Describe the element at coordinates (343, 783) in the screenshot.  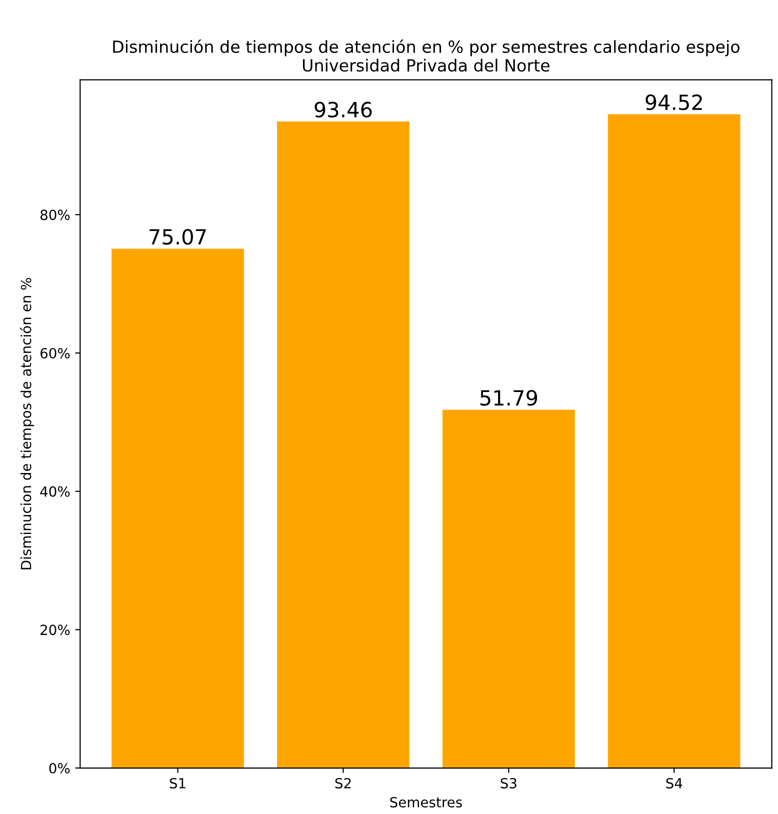
I see `x-tick-label: S2` at that location.